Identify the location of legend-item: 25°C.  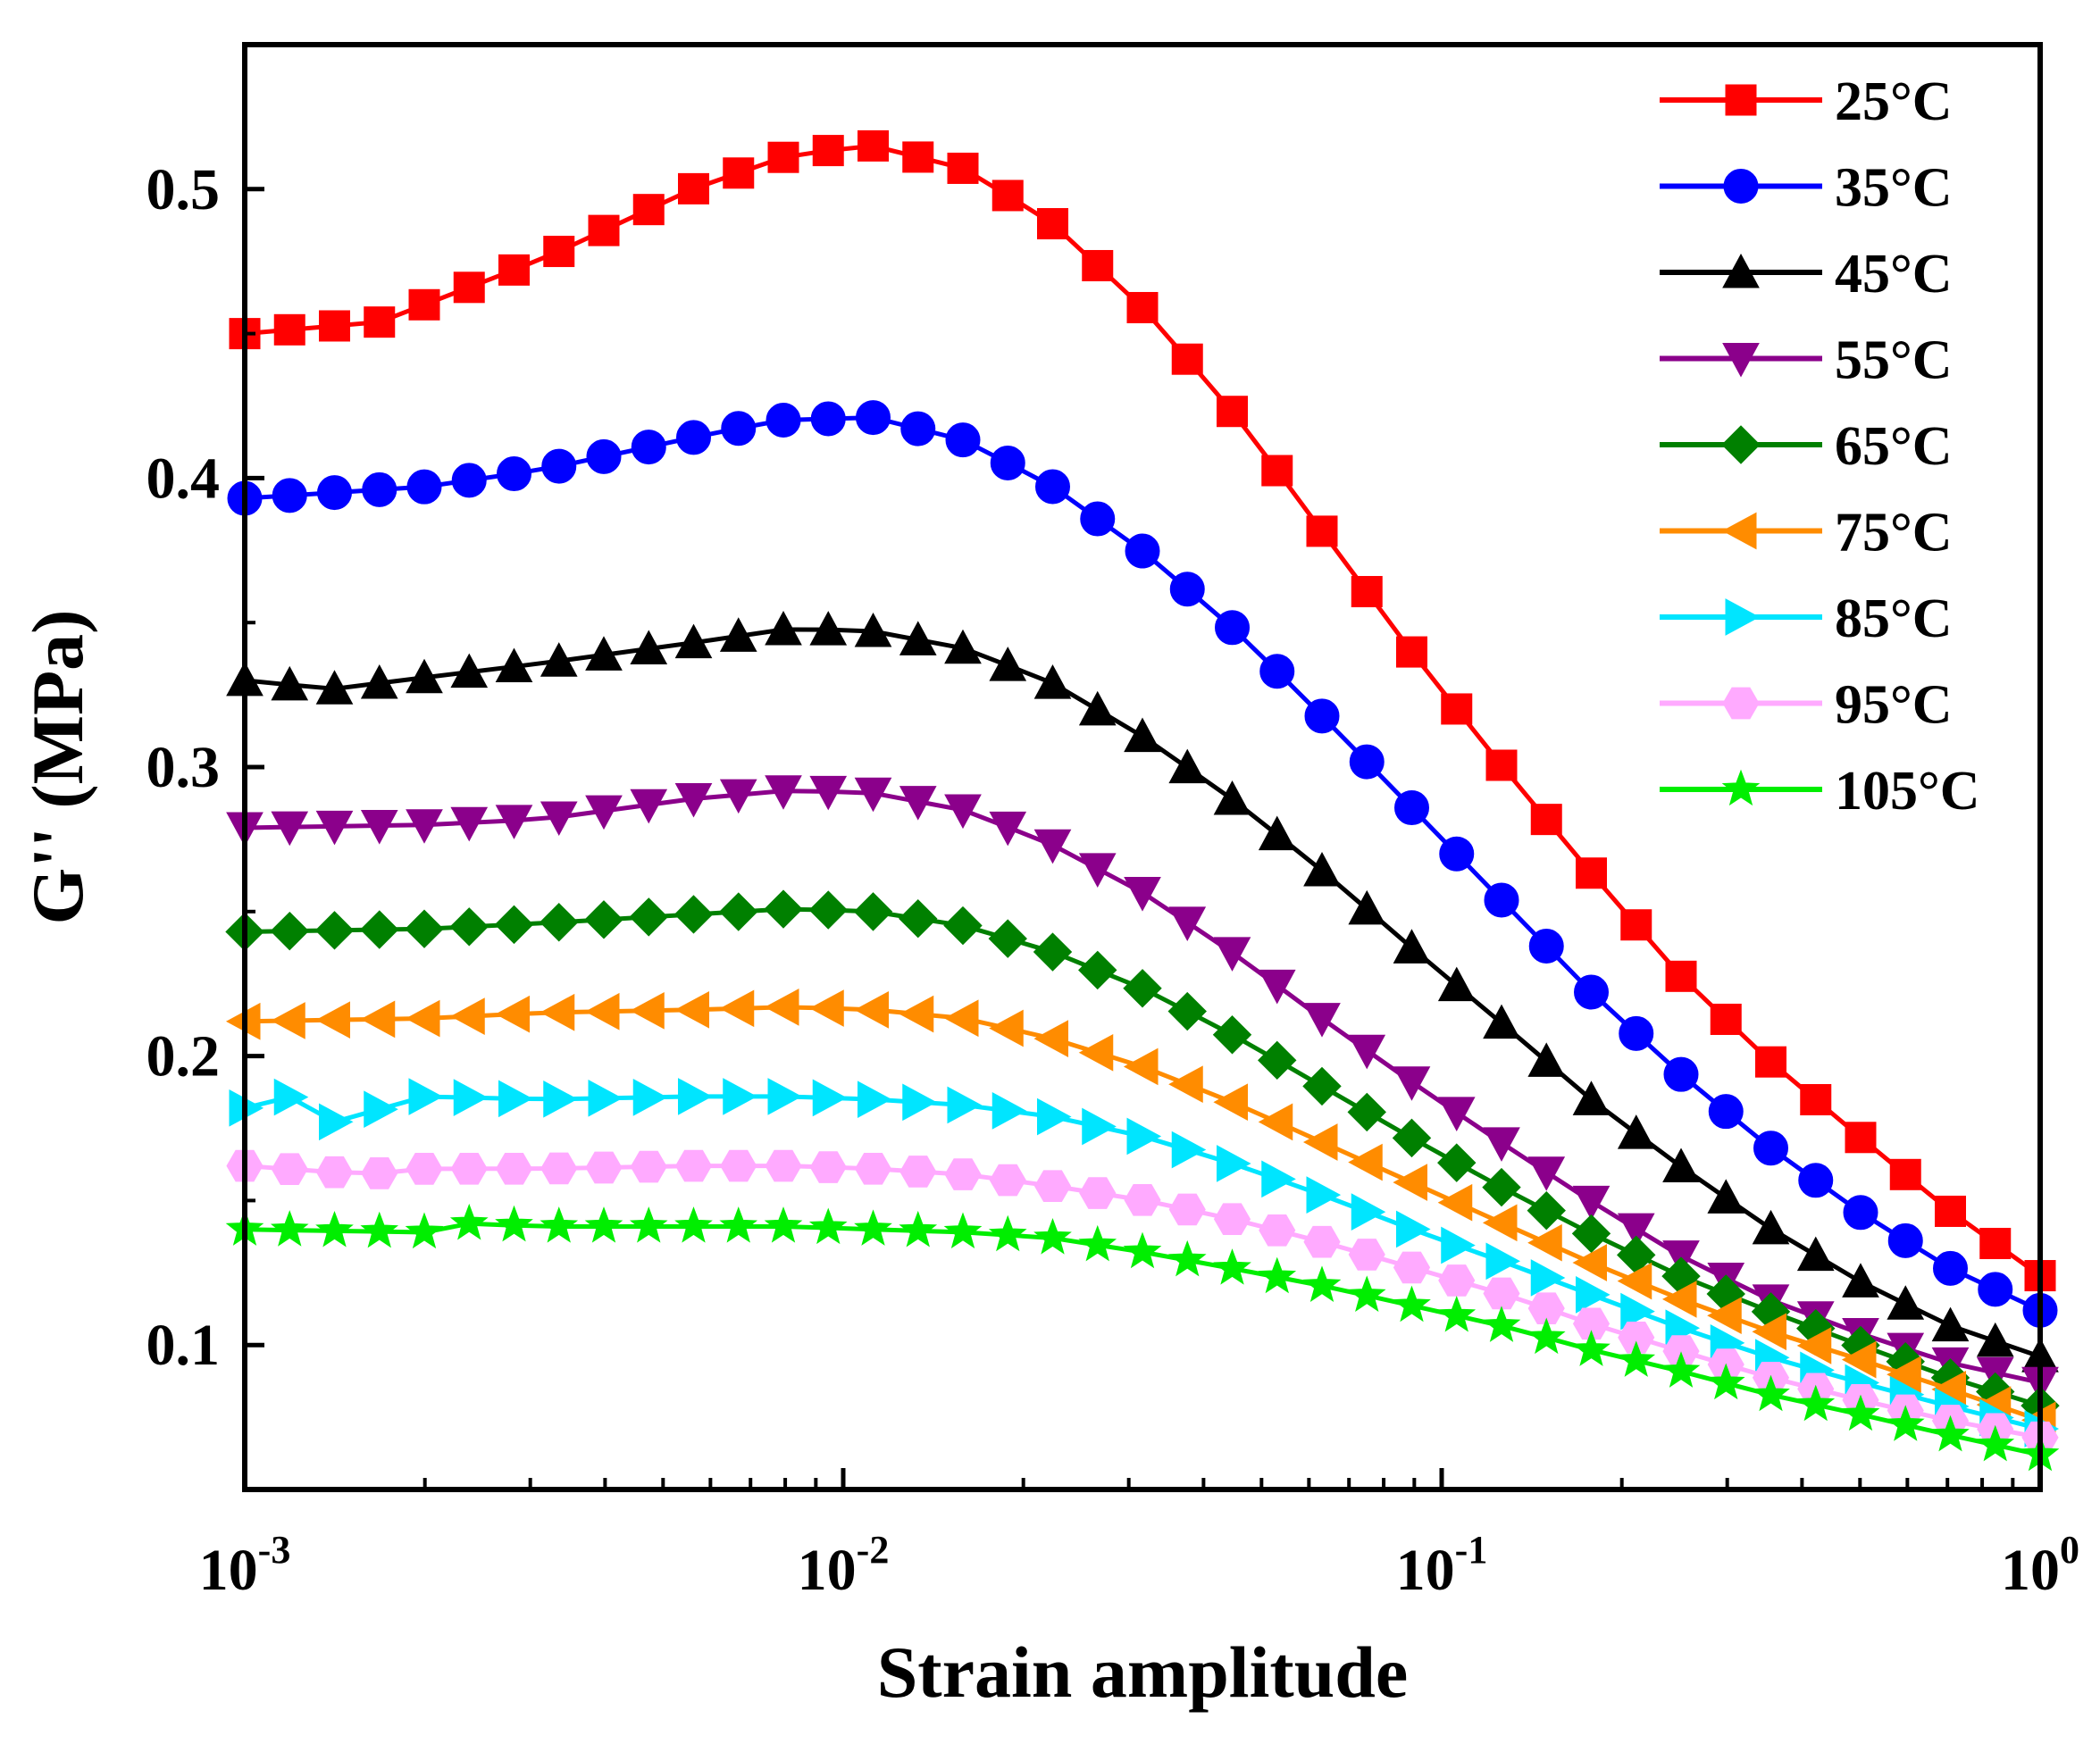
(1806, 101).